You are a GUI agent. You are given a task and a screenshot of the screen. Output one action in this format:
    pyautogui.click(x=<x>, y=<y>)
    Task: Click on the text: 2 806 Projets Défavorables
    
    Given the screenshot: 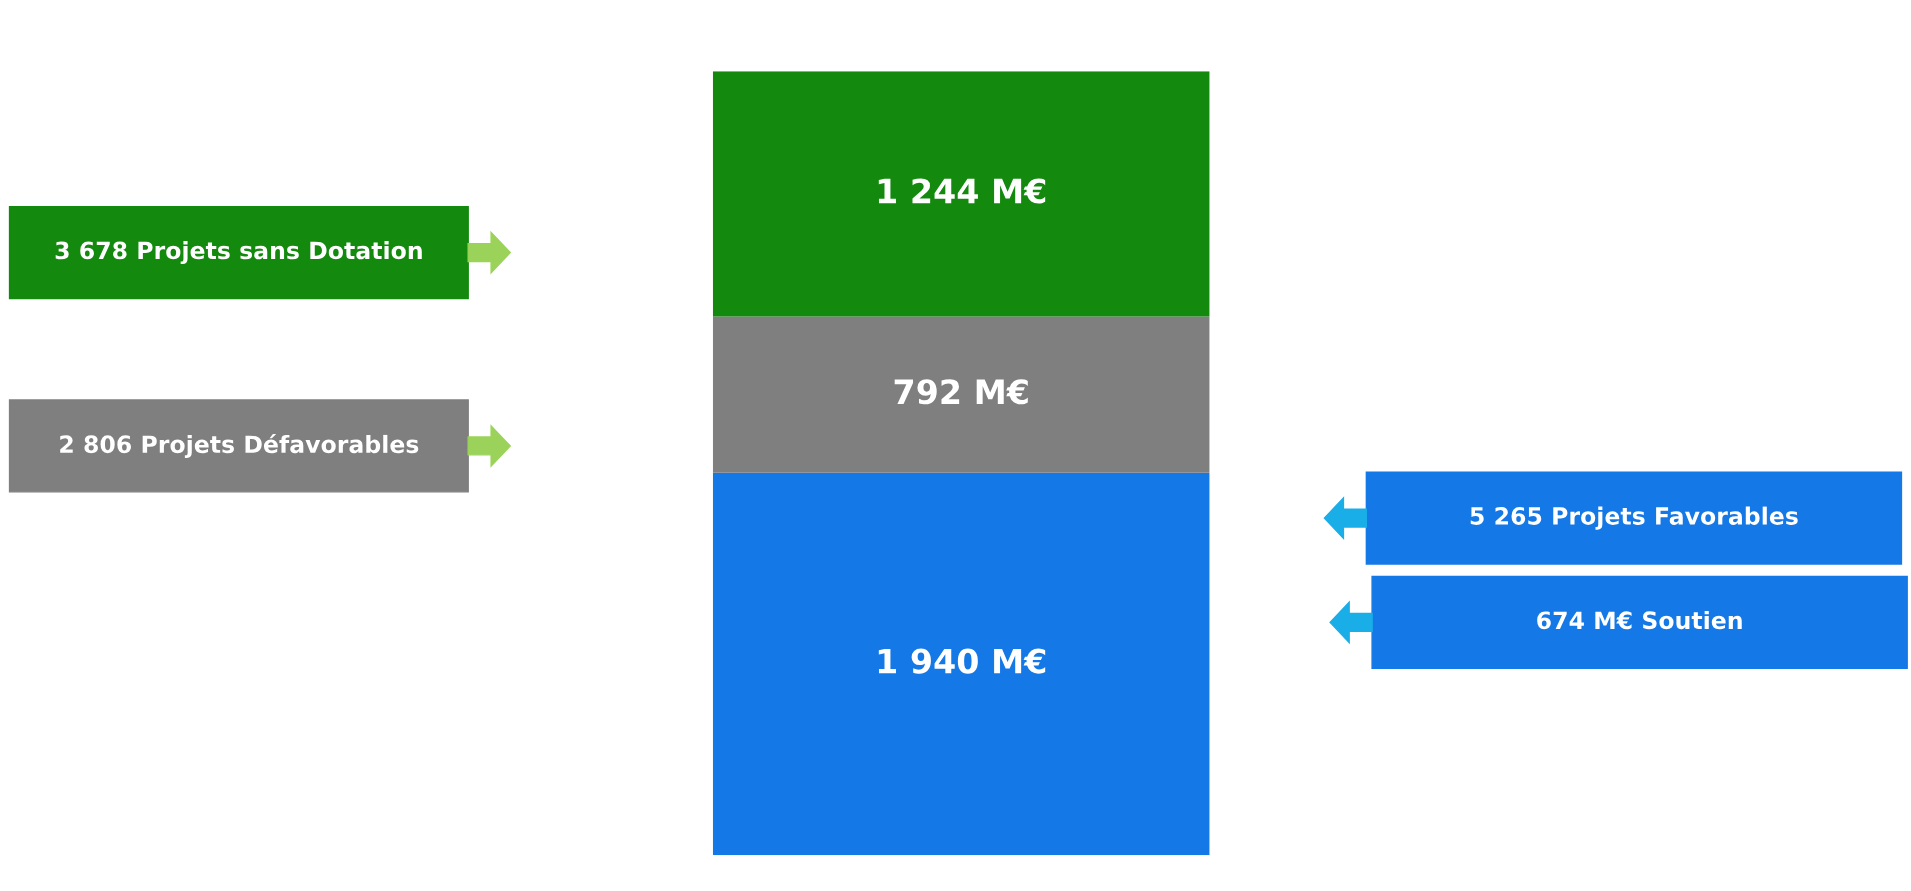 What is the action you would take?
    pyautogui.click(x=239, y=445)
    